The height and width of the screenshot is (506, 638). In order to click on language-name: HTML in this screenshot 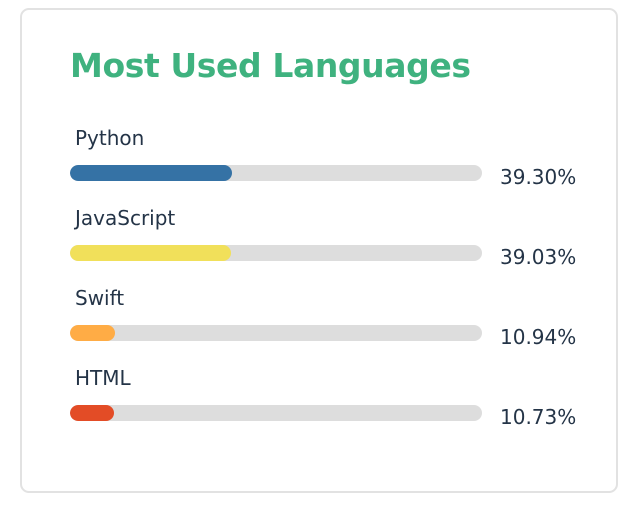, I will do `click(103, 378)`.